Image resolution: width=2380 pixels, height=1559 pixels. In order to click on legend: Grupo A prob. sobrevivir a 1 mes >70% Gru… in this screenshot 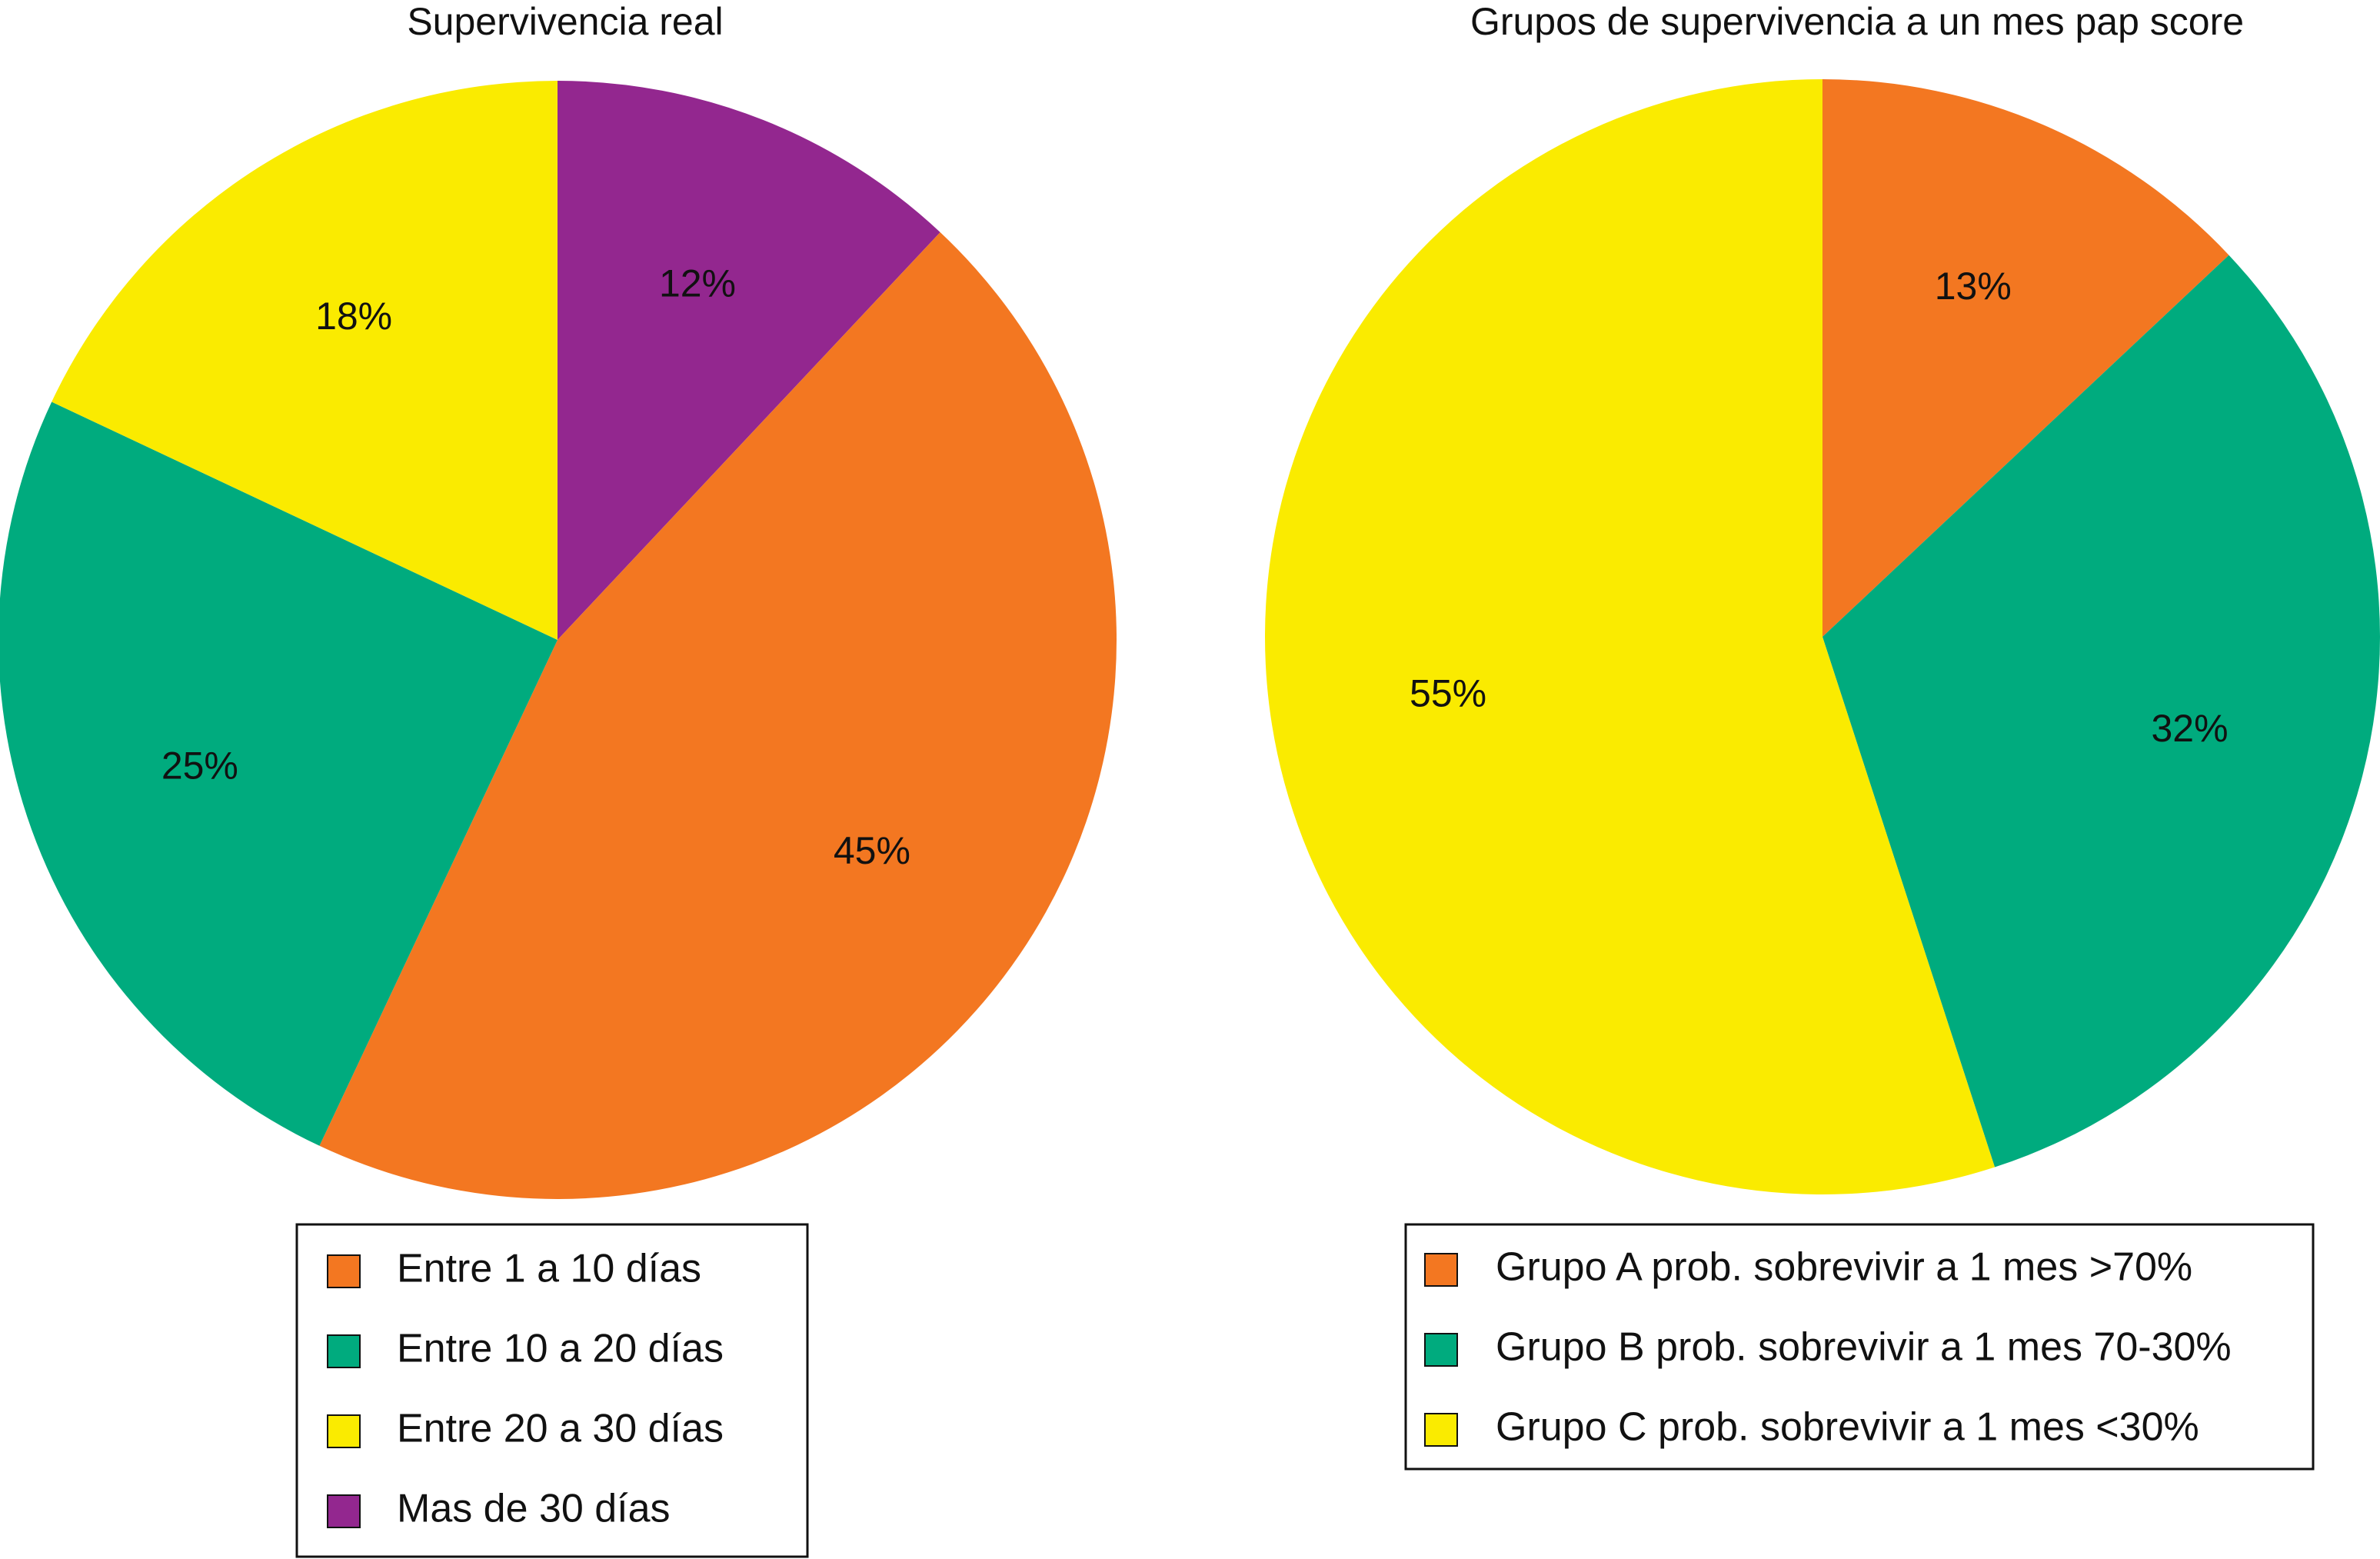, I will do `click(1859, 1347)`.